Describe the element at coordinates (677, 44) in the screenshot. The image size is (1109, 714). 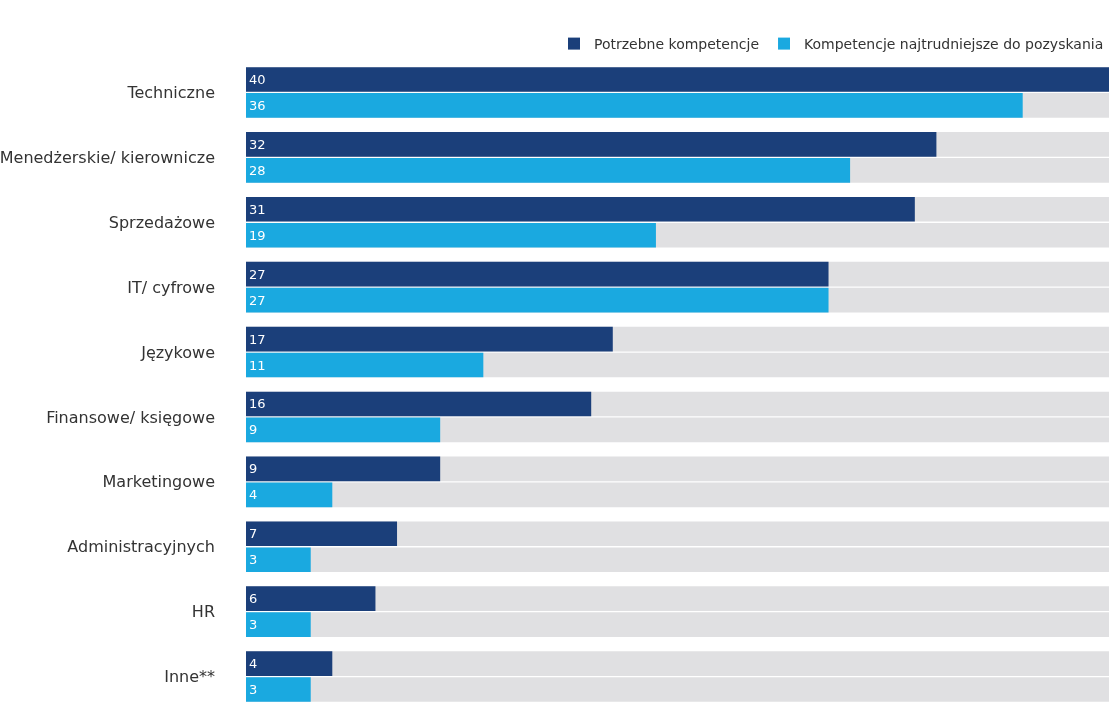
I see `legend-label: Potrzebne kompetencje` at that location.